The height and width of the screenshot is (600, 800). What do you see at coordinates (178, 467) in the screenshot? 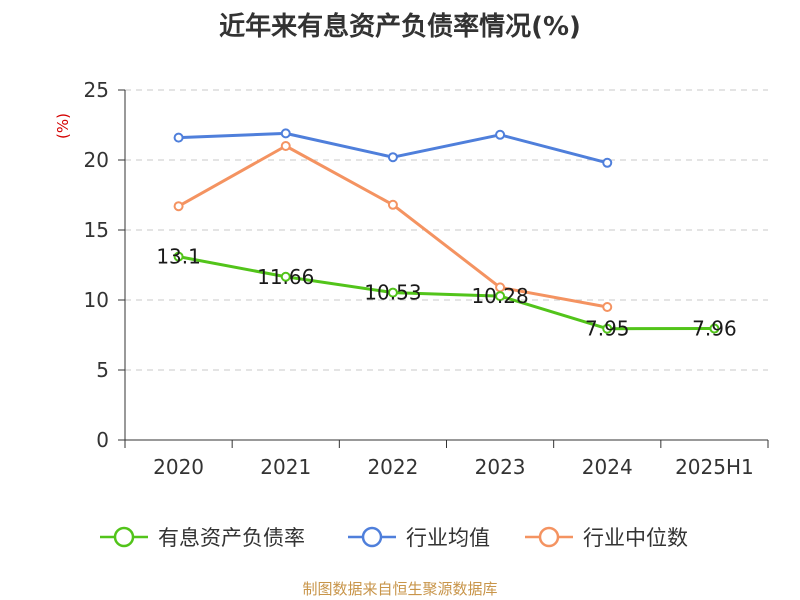
I see `x-tick-label: 2020` at bounding box center [178, 467].